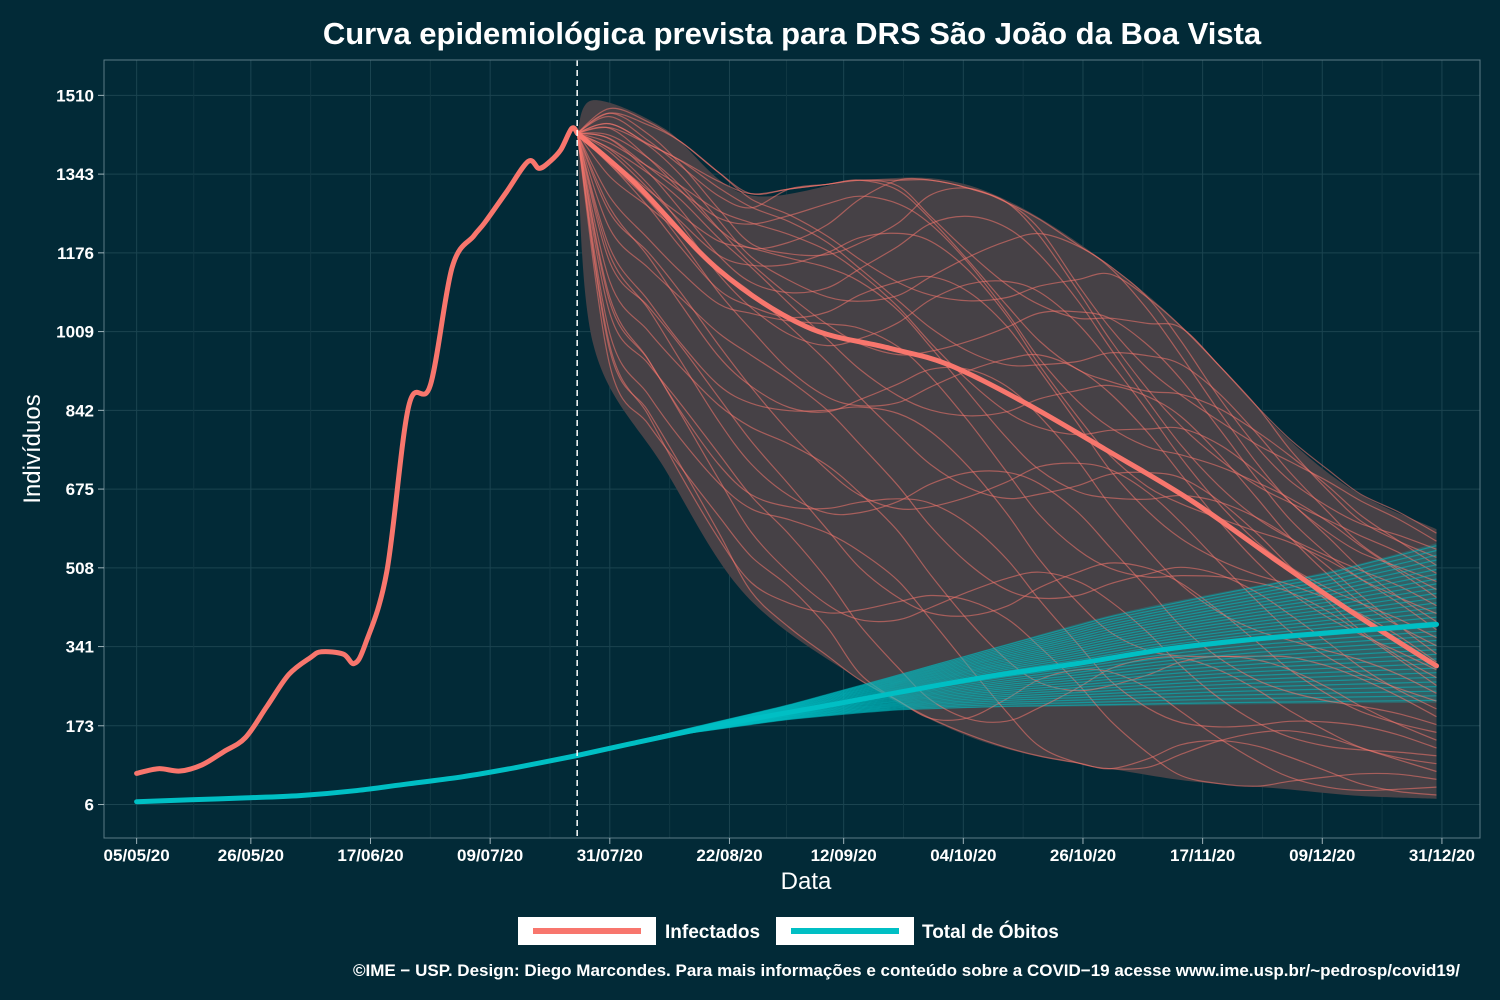 Image resolution: width=1500 pixels, height=1000 pixels. I want to click on x-tick-label: 12/09/20, so click(844, 855).